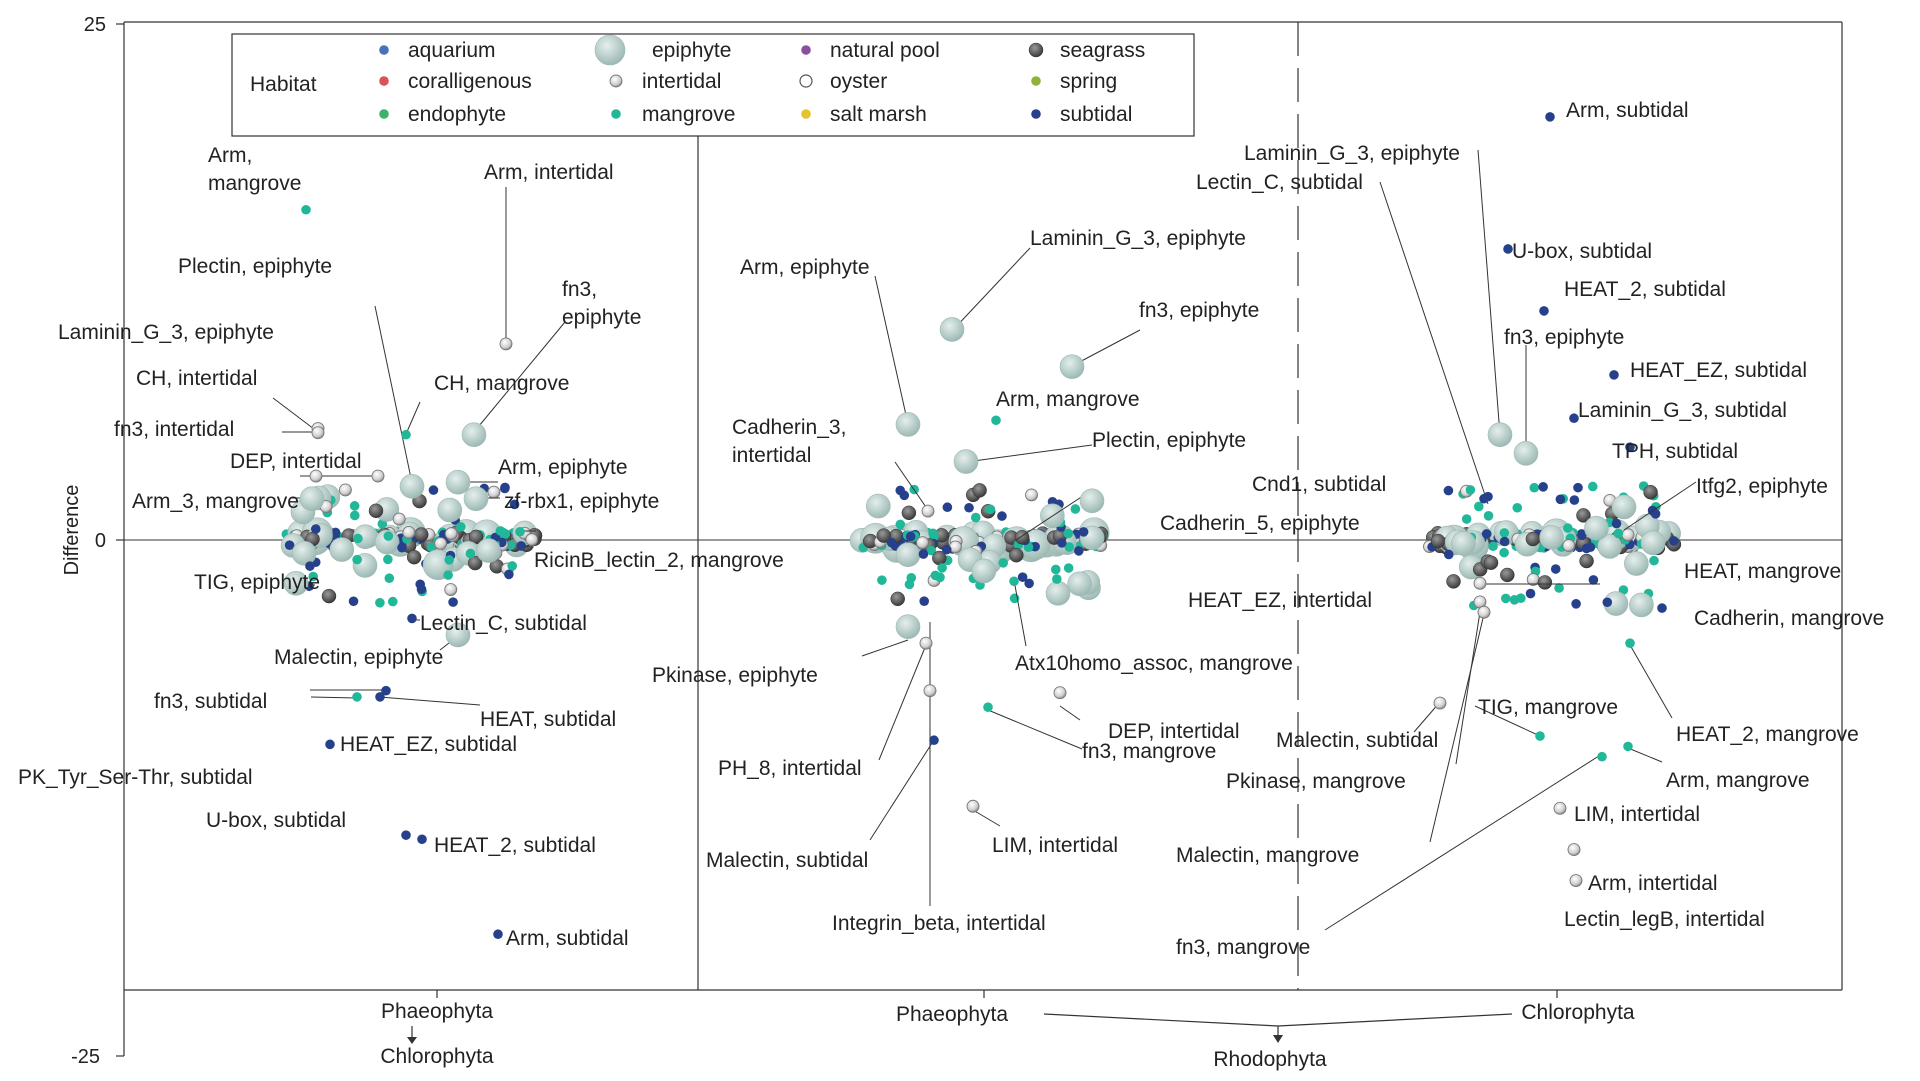 This screenshot has width=1920, height=1081. What do you see at coordinates (973, 806) in the screenshot?
I see `point-lim-intertidal` at bounding box center [973, 806].